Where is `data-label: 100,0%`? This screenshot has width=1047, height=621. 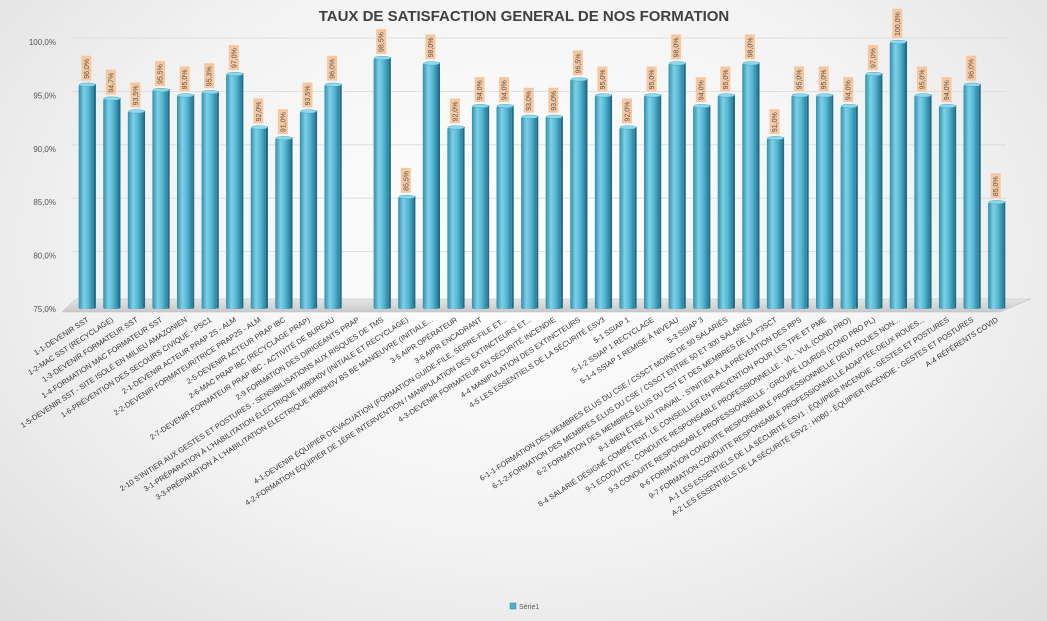
data-label: 100,0% is located at coordinates (897, 23).